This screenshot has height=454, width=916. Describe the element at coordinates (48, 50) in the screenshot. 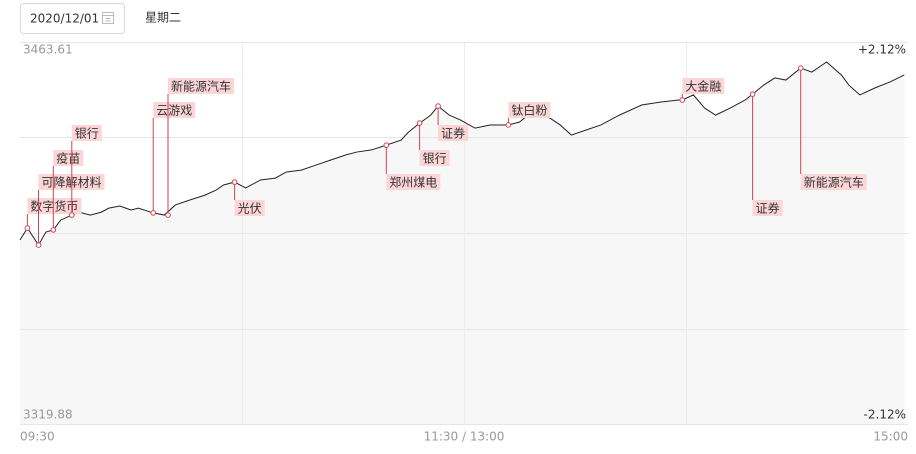

I see `y-tick-label: 3463.61` at that location.